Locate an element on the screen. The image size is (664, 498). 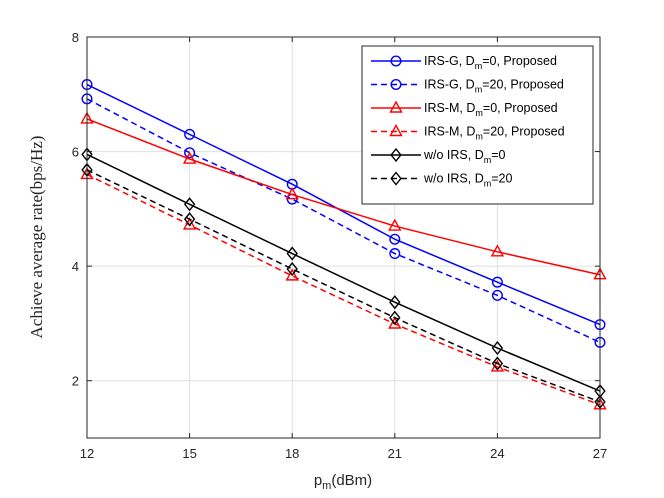
legend-label: w/o IRS, Dm=20 is located at coordinates (468, 180).